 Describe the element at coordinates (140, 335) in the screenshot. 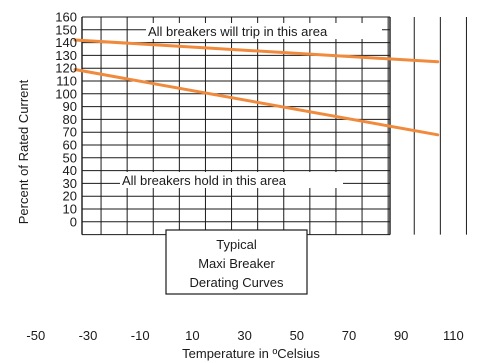

I see `x-tick-label: -10` at that location.